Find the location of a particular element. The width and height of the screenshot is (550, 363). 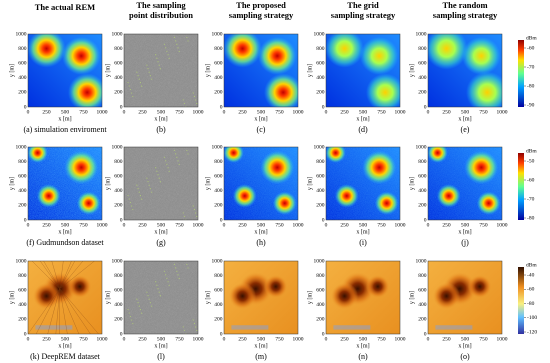

column-title: sampling strategy is located at coordinates (465, 15).